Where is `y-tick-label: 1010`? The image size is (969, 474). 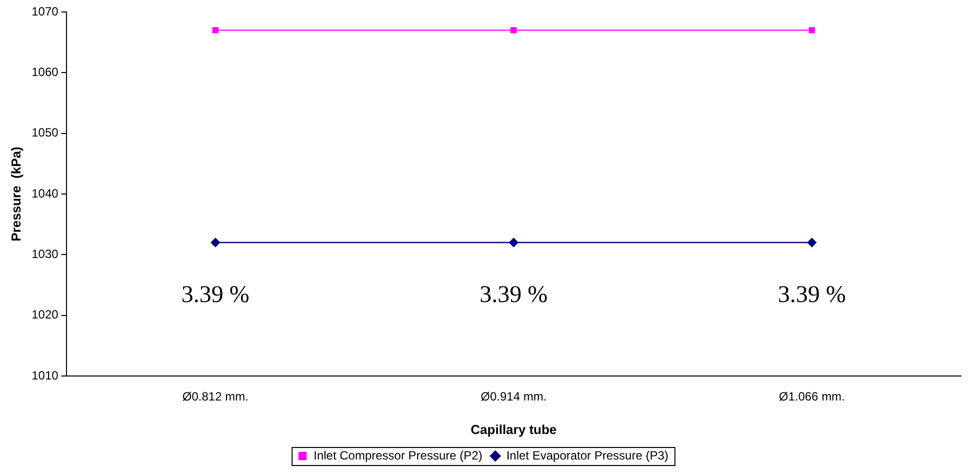
y-tick-label: 1010 is located at coordinates (45, 375).